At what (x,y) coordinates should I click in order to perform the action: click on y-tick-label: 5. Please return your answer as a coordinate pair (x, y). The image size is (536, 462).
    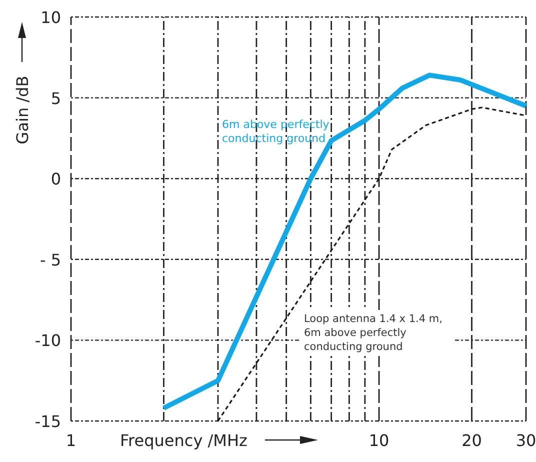
    Looking at the image, I should click on (55, 98).